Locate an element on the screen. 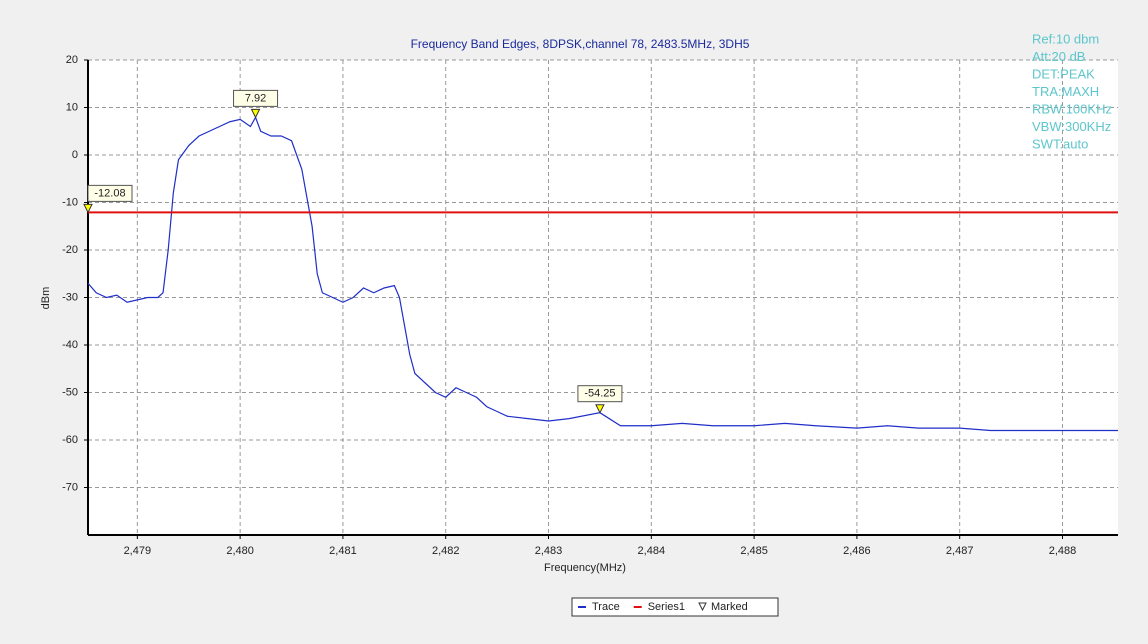 The width and height of the screenshot is (1148, 644). x-tick-label: 2,479 is located at coordinates (138, 551).